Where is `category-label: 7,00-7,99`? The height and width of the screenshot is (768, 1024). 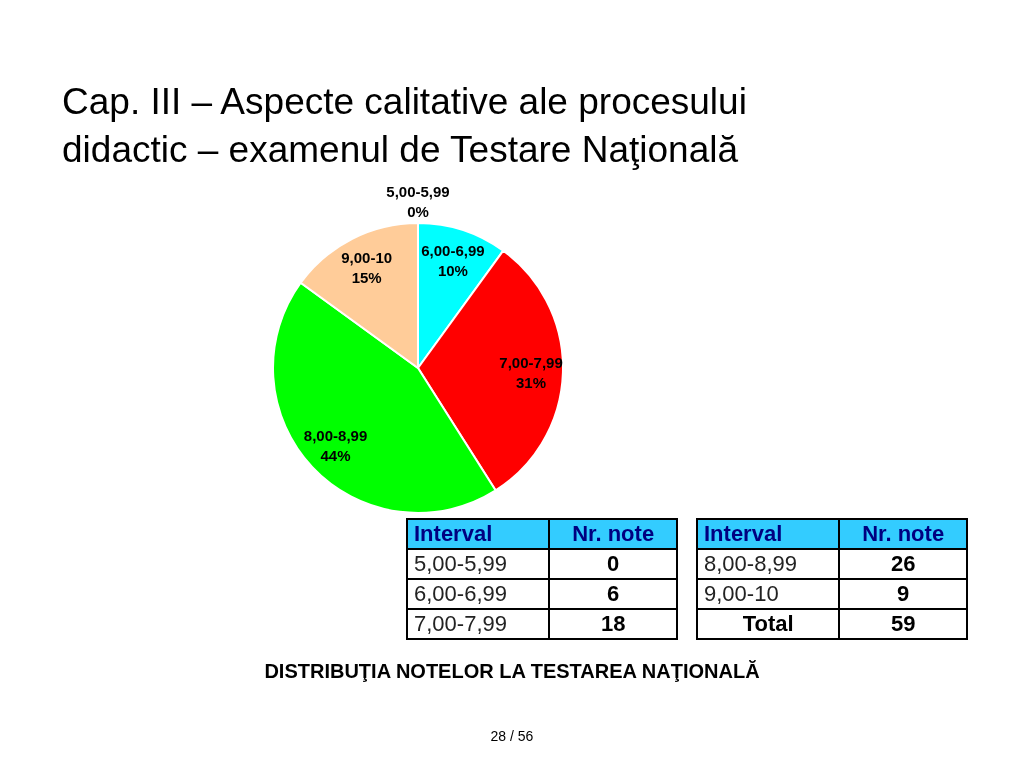
category-label: 7,00-7,99 is located at coordinates (460, 623).